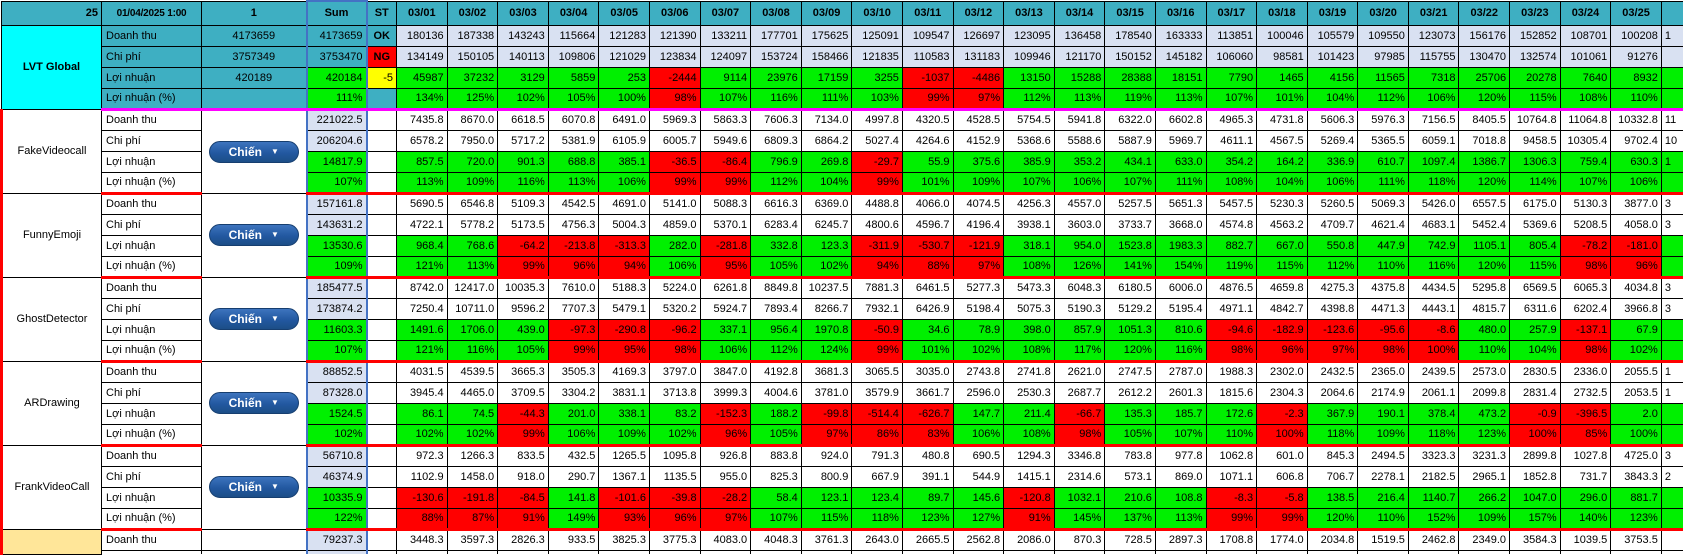  I want to click on data-cell: 2965.1, so click(1484, 476).